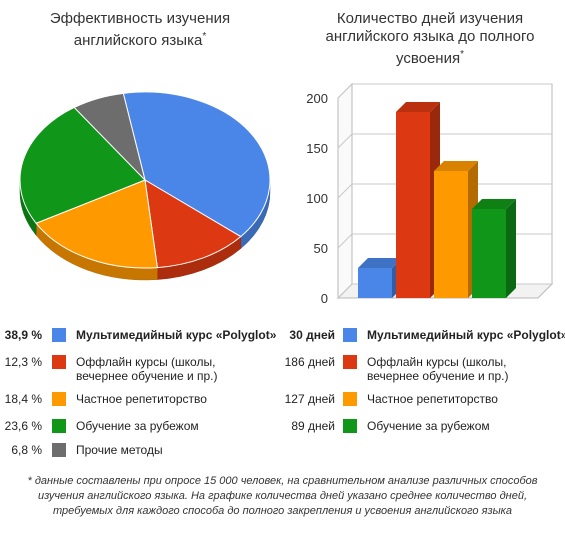 This screenshot has width=565, height=540. Describe the element at coordinates (26, 450) in the screenshot. I see `legend-value: 6,8 %` at that location.